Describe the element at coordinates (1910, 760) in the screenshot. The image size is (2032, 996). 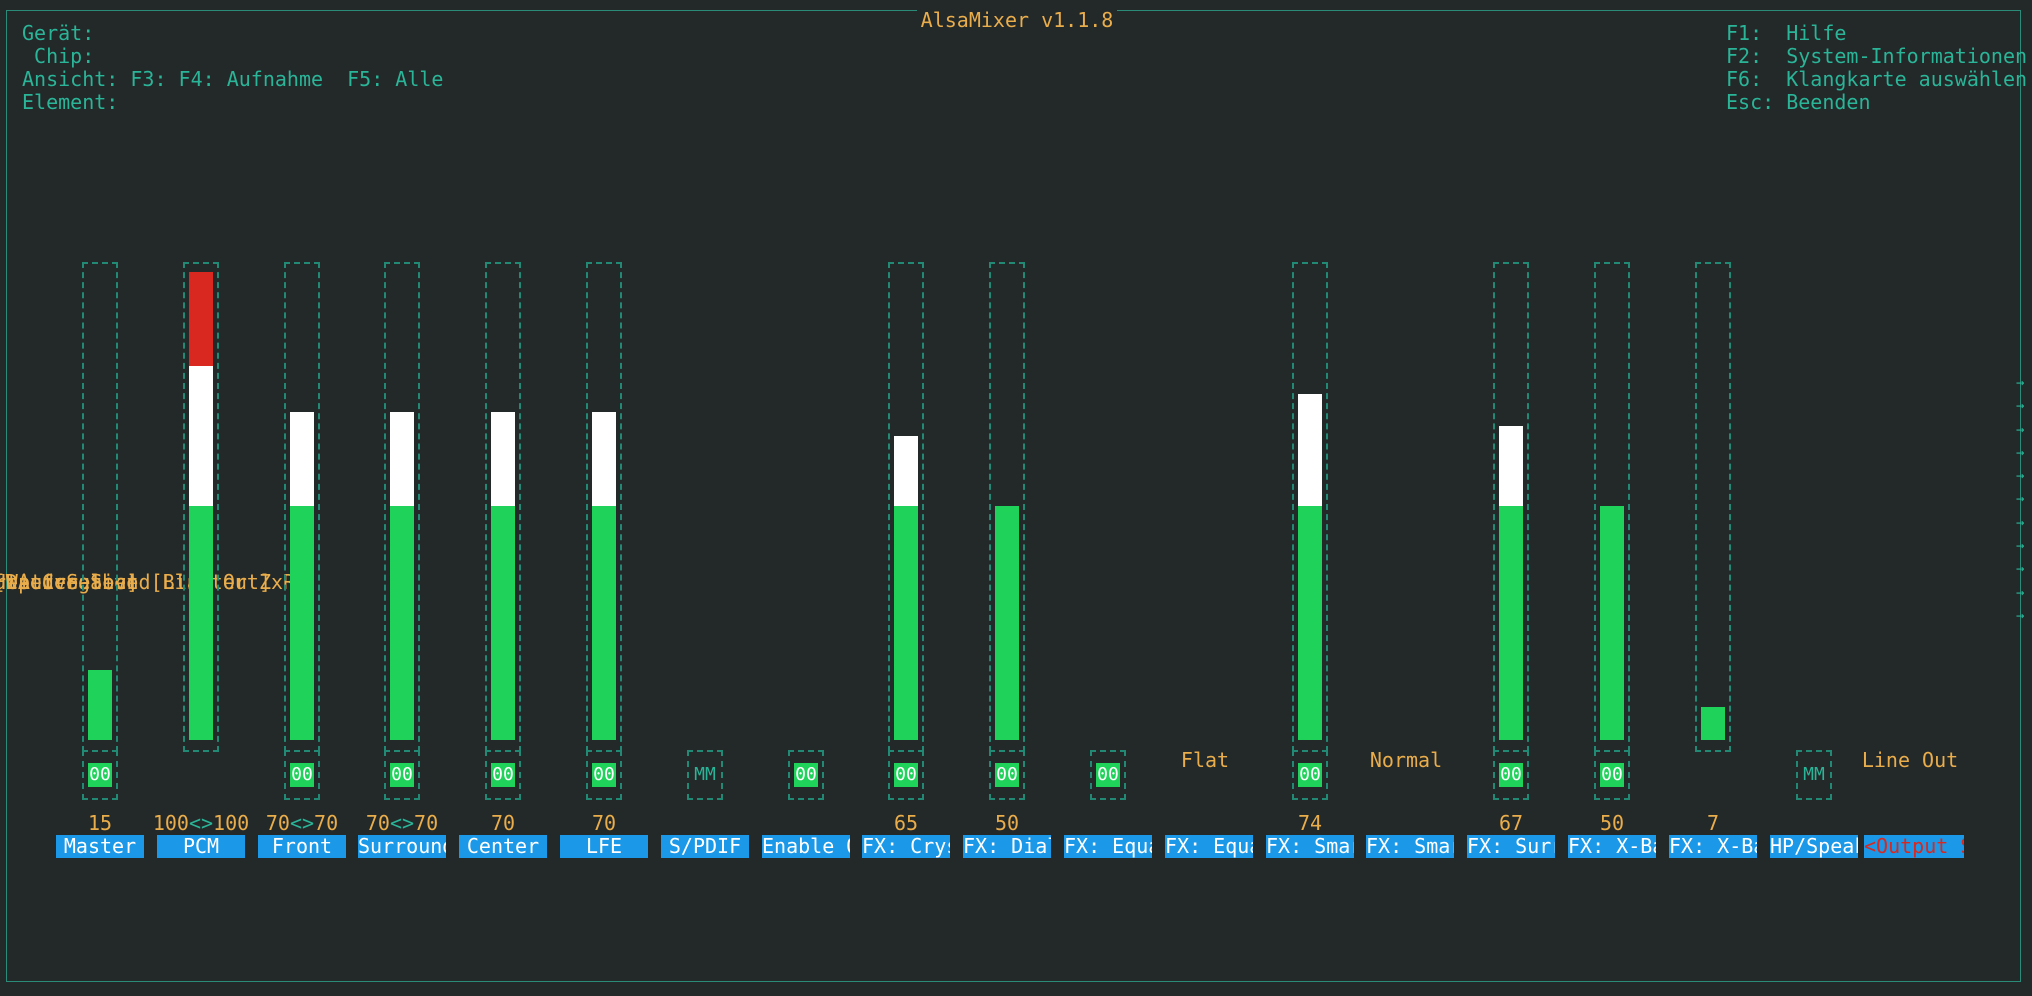
I see `enum-value: Line Out` at that location.